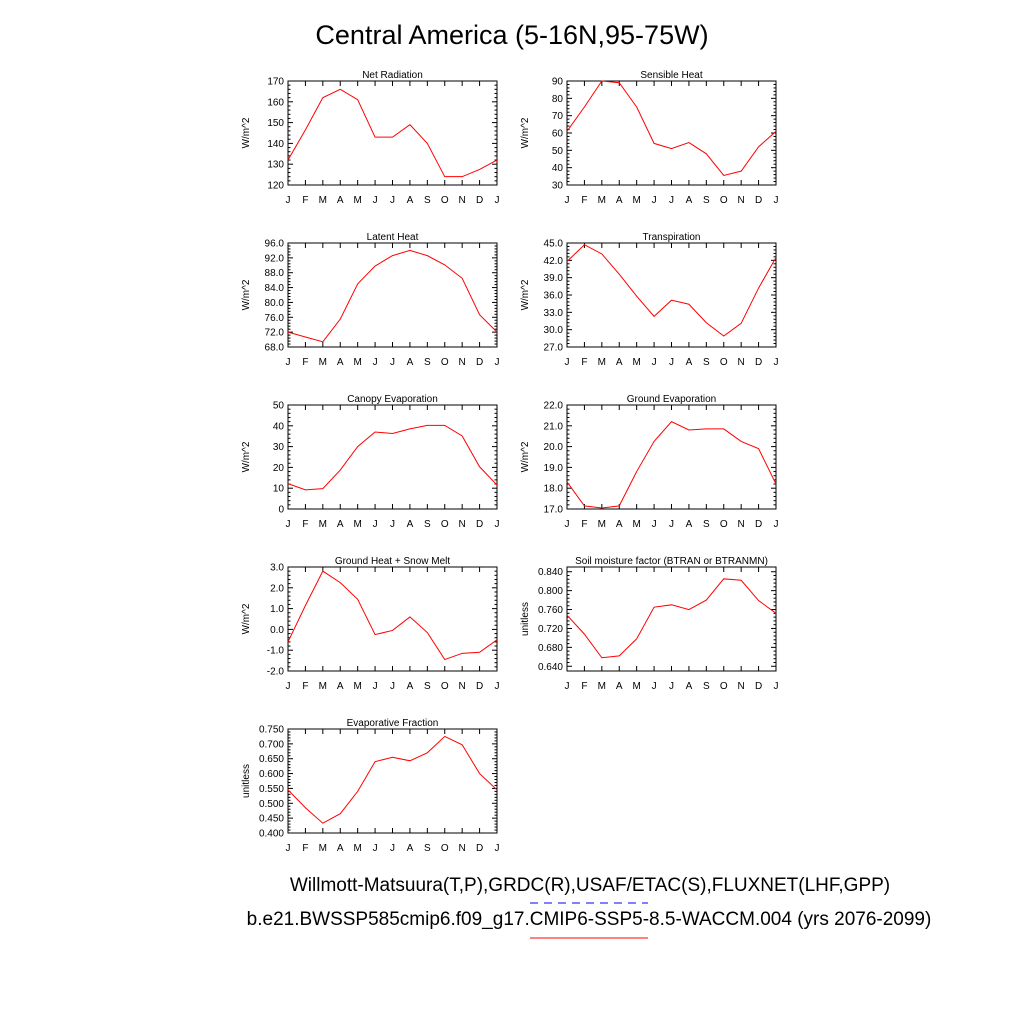  What do you see at coordinates (558, 82) in the screenshot?
I see `y-tick-label: 90` at bounding box center [558, 82].